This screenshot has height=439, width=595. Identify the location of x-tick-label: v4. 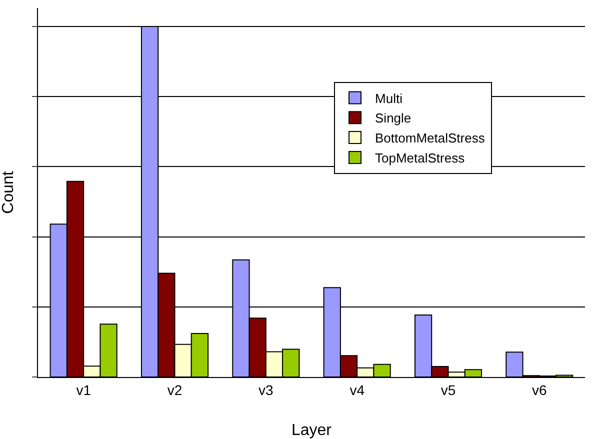
(357, 390).